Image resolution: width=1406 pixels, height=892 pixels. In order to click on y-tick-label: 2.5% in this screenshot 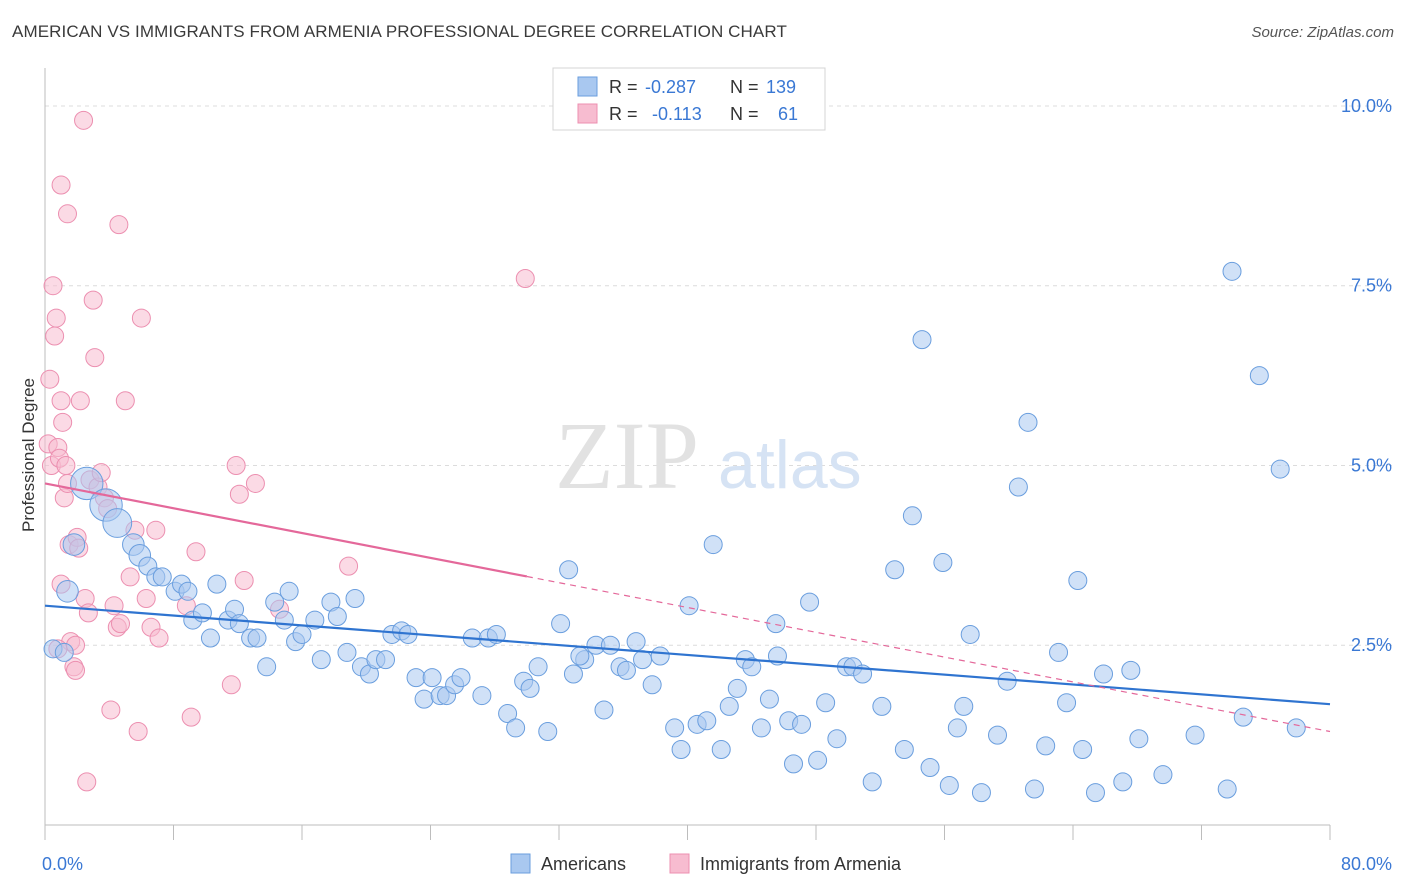, I will do `click(1371, 645)`.